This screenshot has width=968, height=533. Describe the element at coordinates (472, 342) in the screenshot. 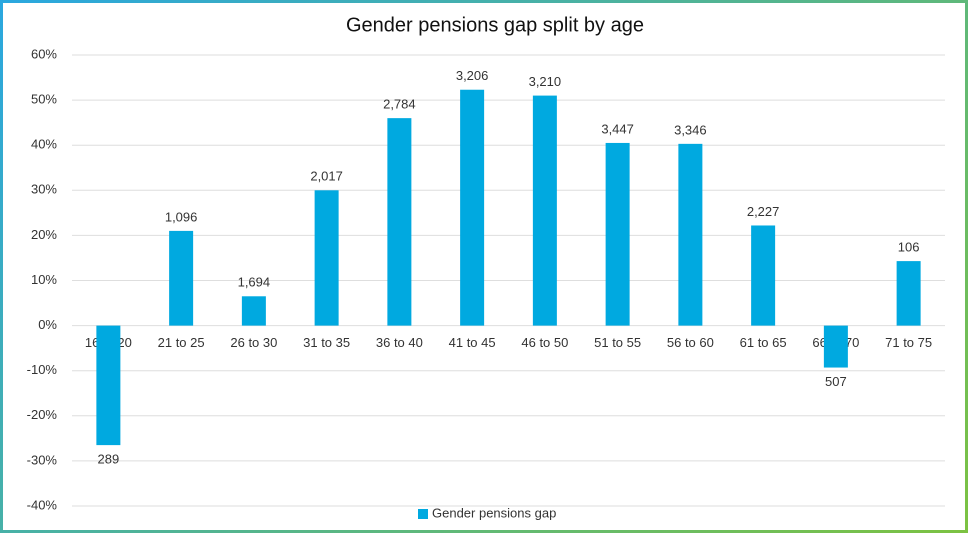

I see `x-tick-label: 41 to 45` at that location.